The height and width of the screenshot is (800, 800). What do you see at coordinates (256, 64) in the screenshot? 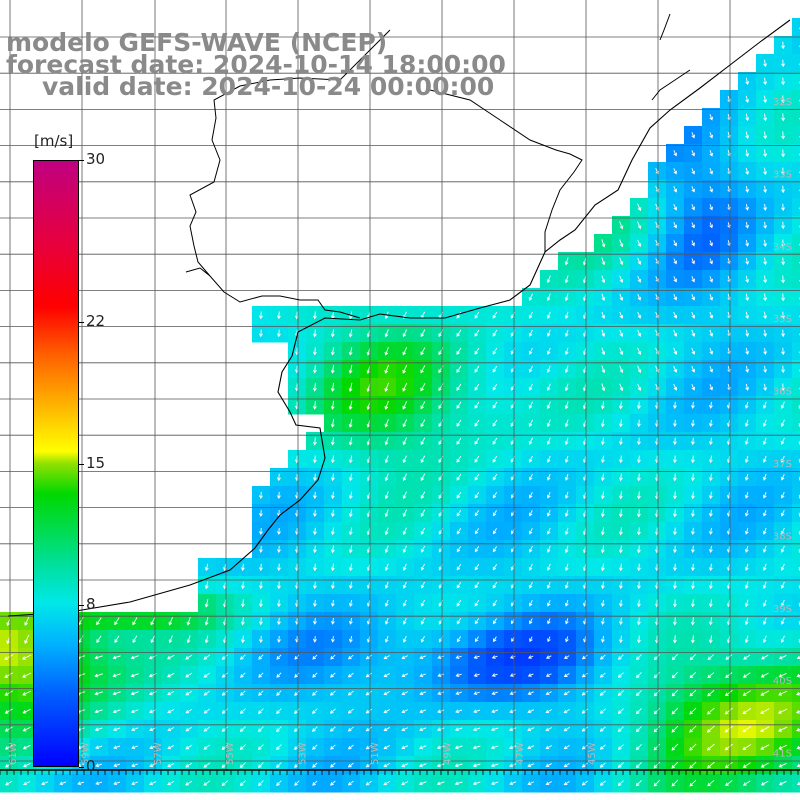
I see `title-forecast-date: forecast date: 2024-10-14 18:00:00` at bounding box center [256, 64].